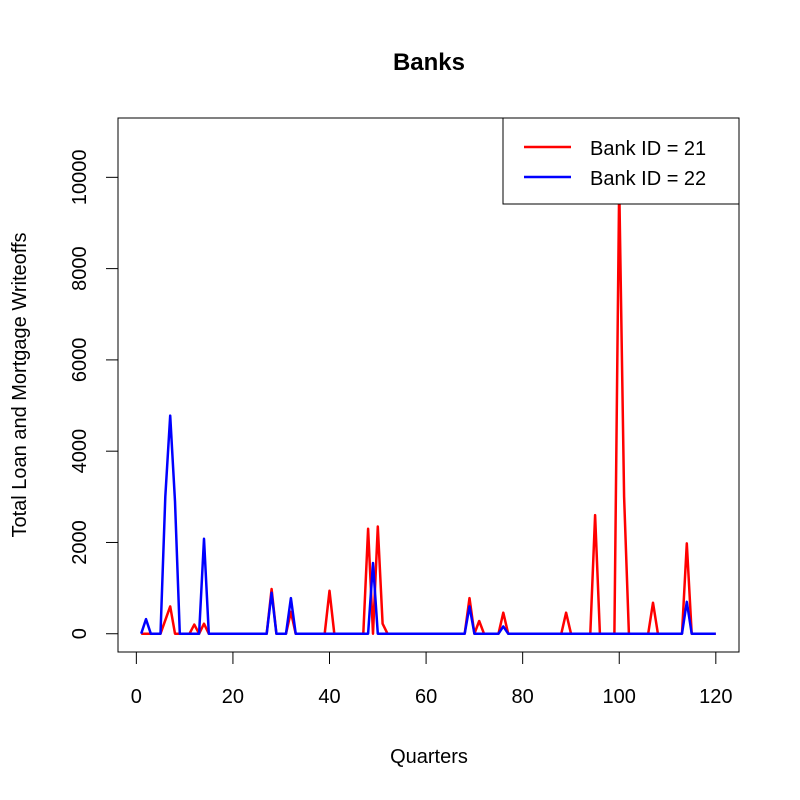 Image resolution: width=800 pixels, height=800 pixels. I want to click on legend-box, so click(621, 161).